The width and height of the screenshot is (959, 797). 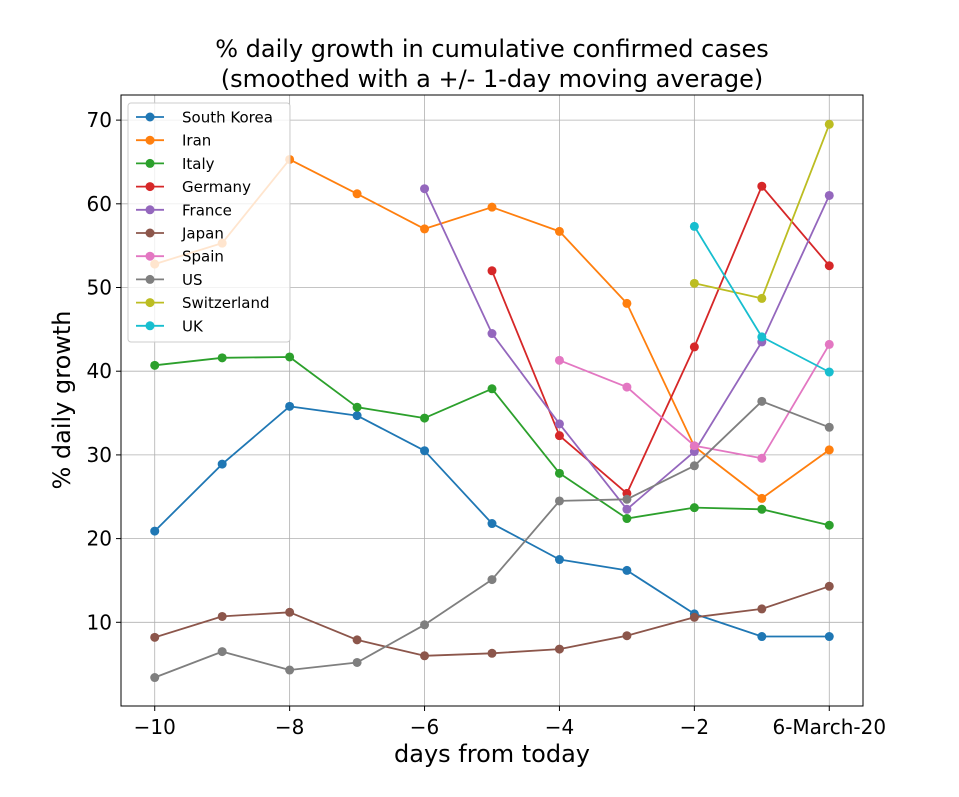 I want to click on legend-item: South Korea, so click(x=204, y=118).